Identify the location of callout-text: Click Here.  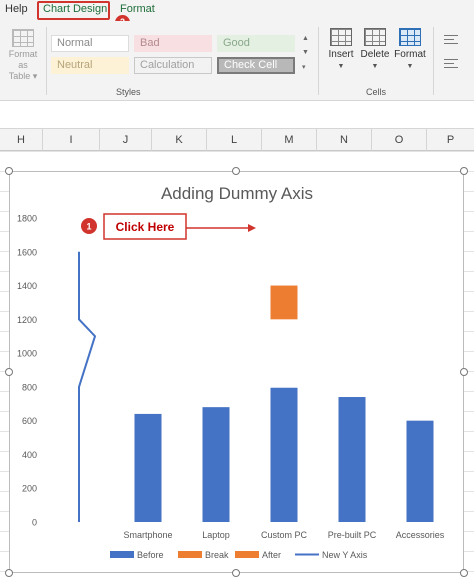
(145, 227).